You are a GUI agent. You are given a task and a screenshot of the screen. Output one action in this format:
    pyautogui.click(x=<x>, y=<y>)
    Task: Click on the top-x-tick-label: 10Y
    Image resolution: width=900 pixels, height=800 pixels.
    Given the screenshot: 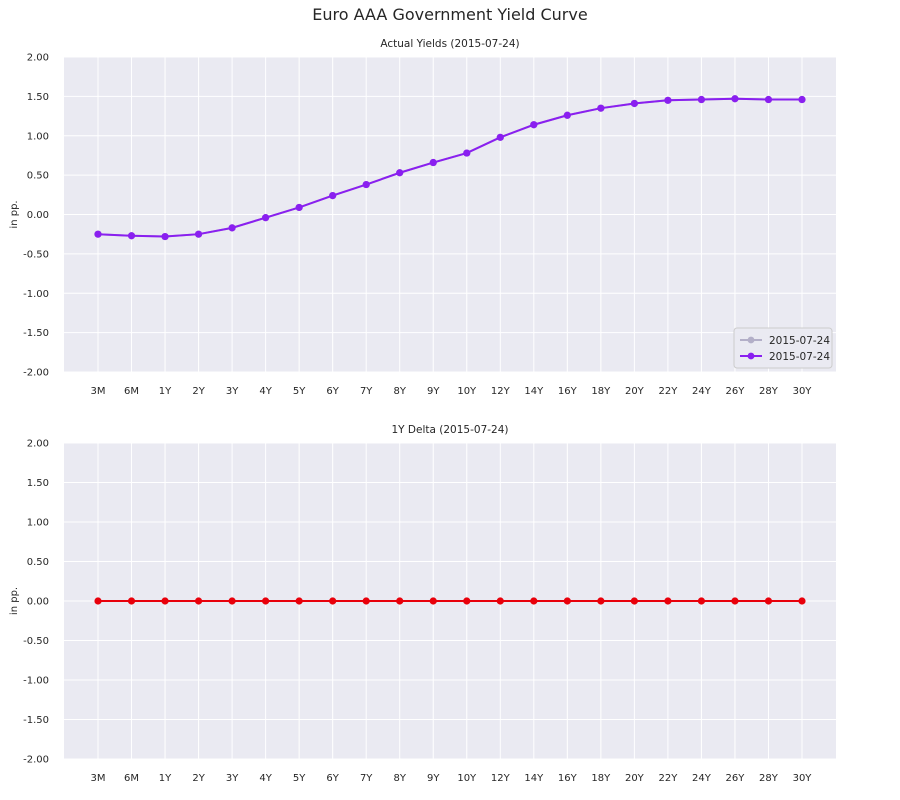 What is the action you would take?
    pyautogui.click(x=467, y=391)
    